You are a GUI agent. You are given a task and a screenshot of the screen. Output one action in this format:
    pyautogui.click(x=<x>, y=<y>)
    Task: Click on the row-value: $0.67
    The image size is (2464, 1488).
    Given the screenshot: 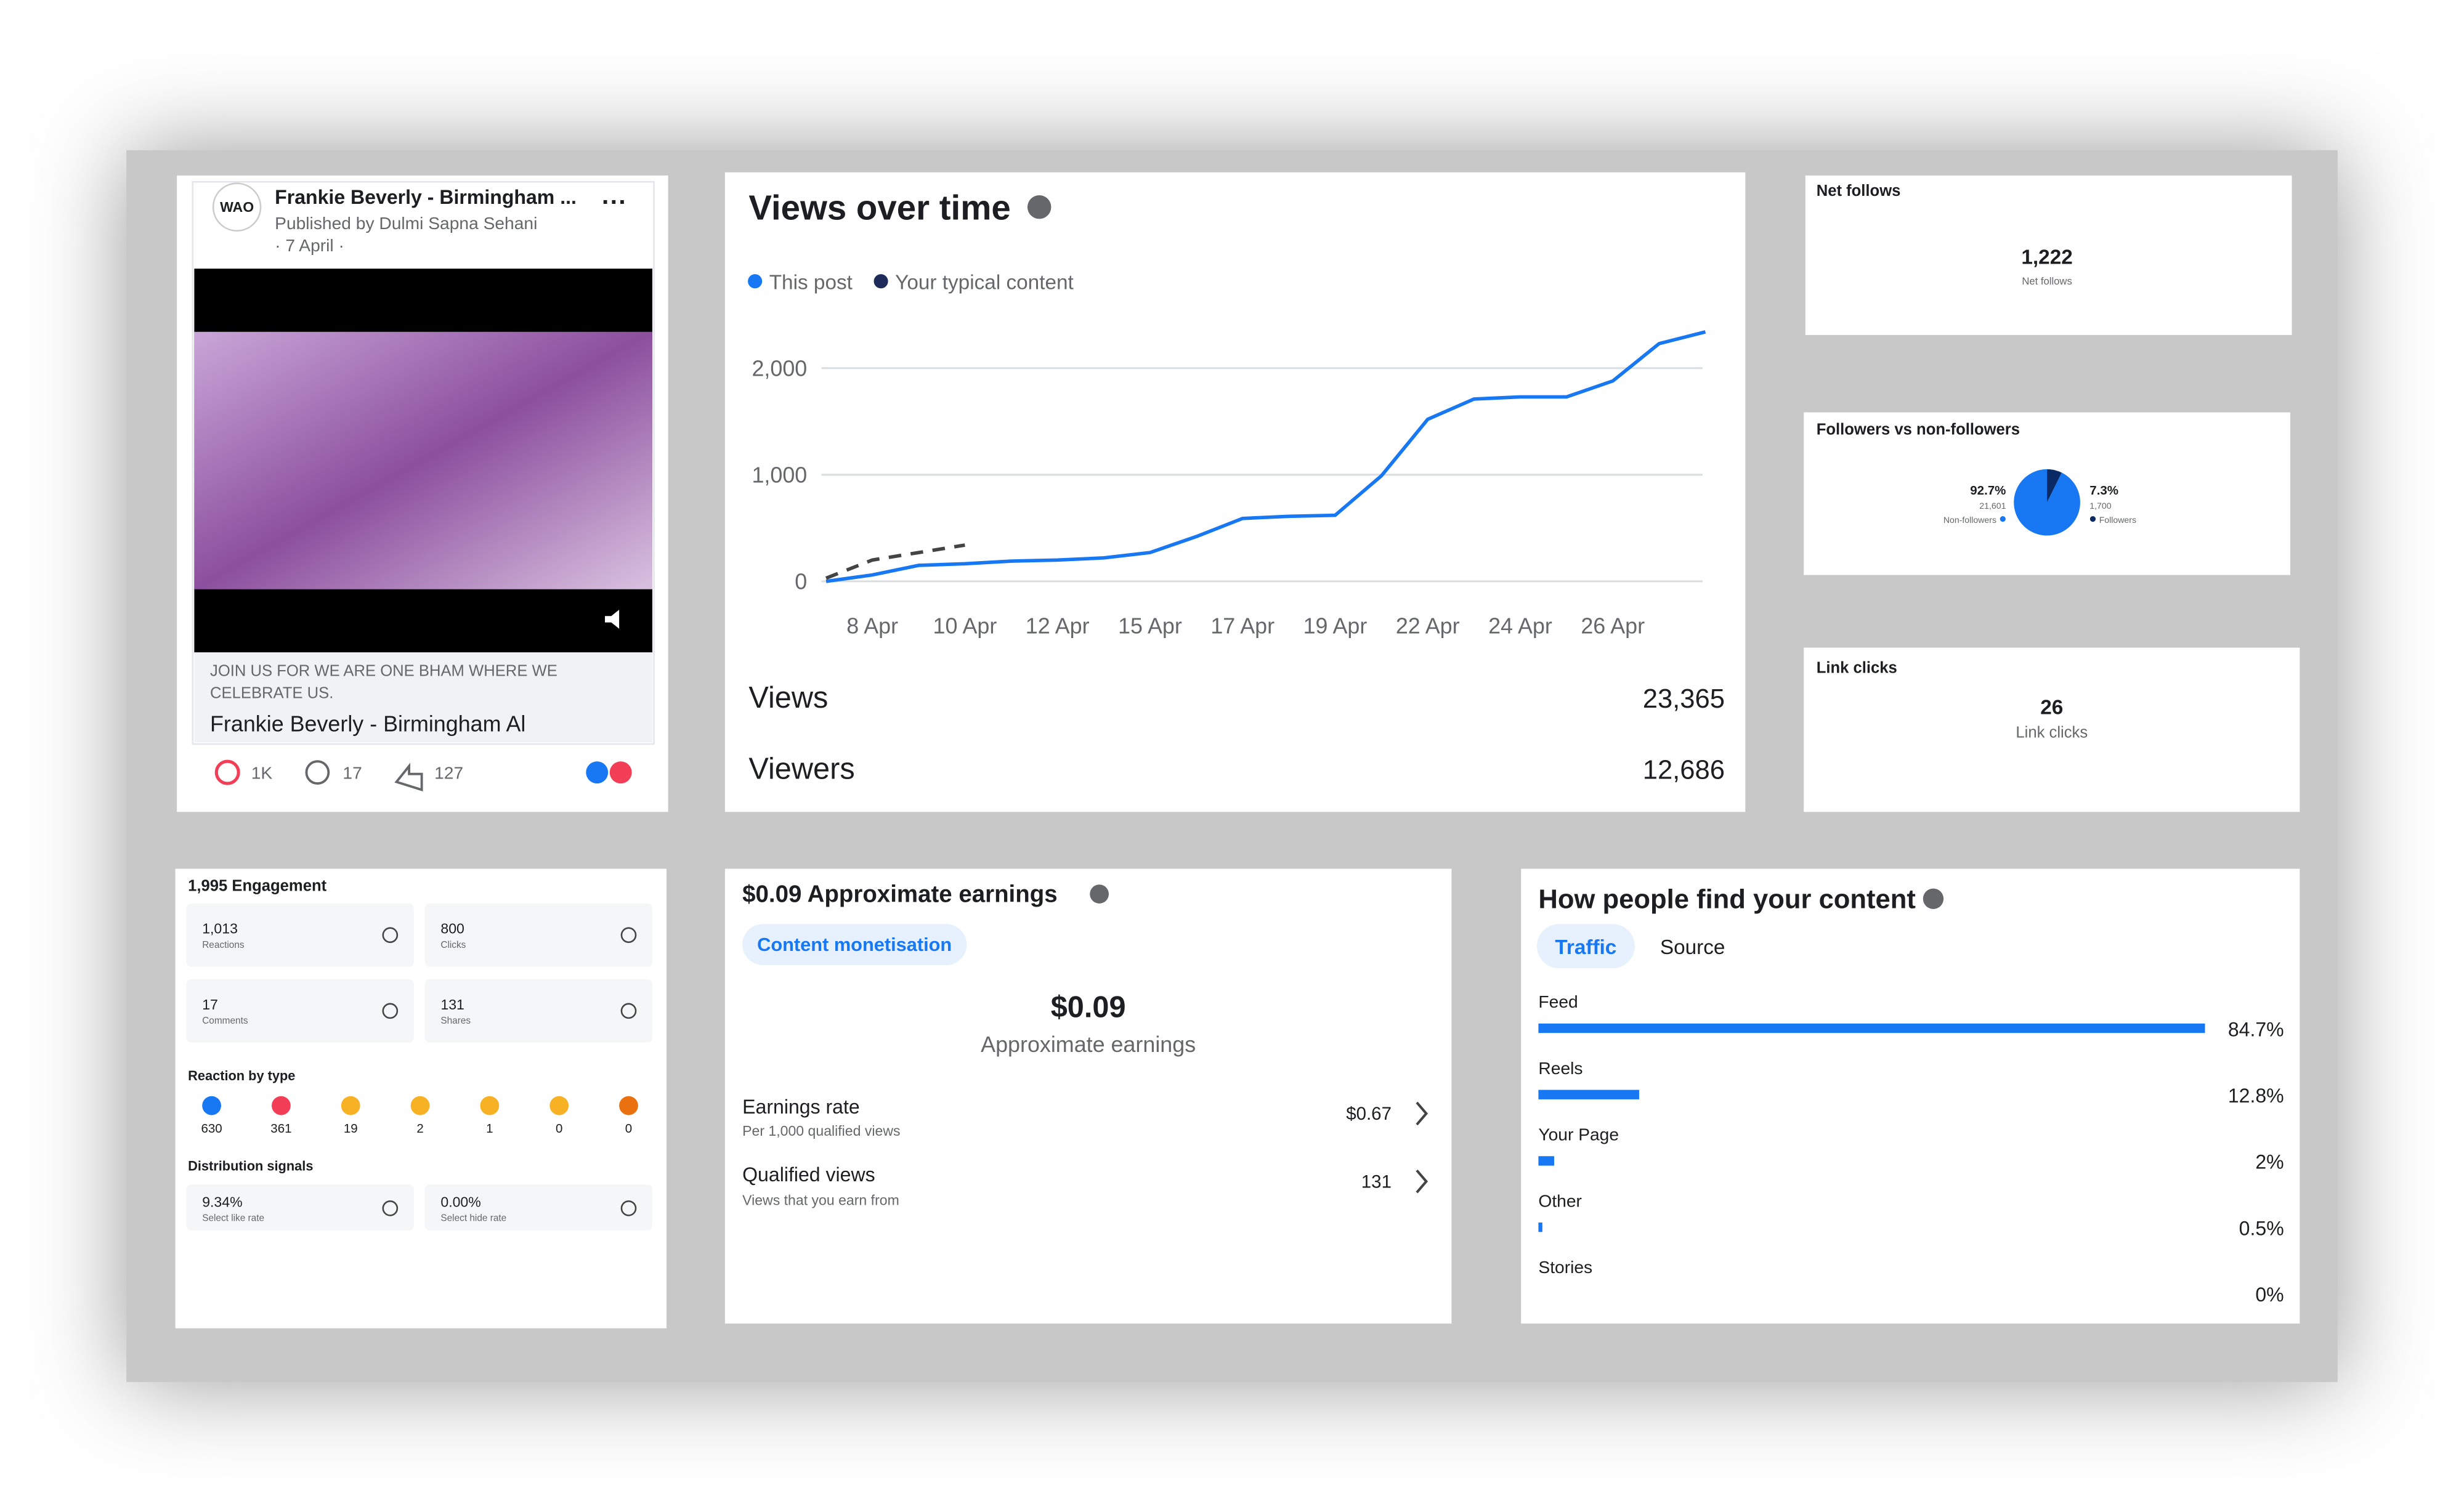 What is the action you would take?
    pyautogui.click(x=1369, y=1114)
    